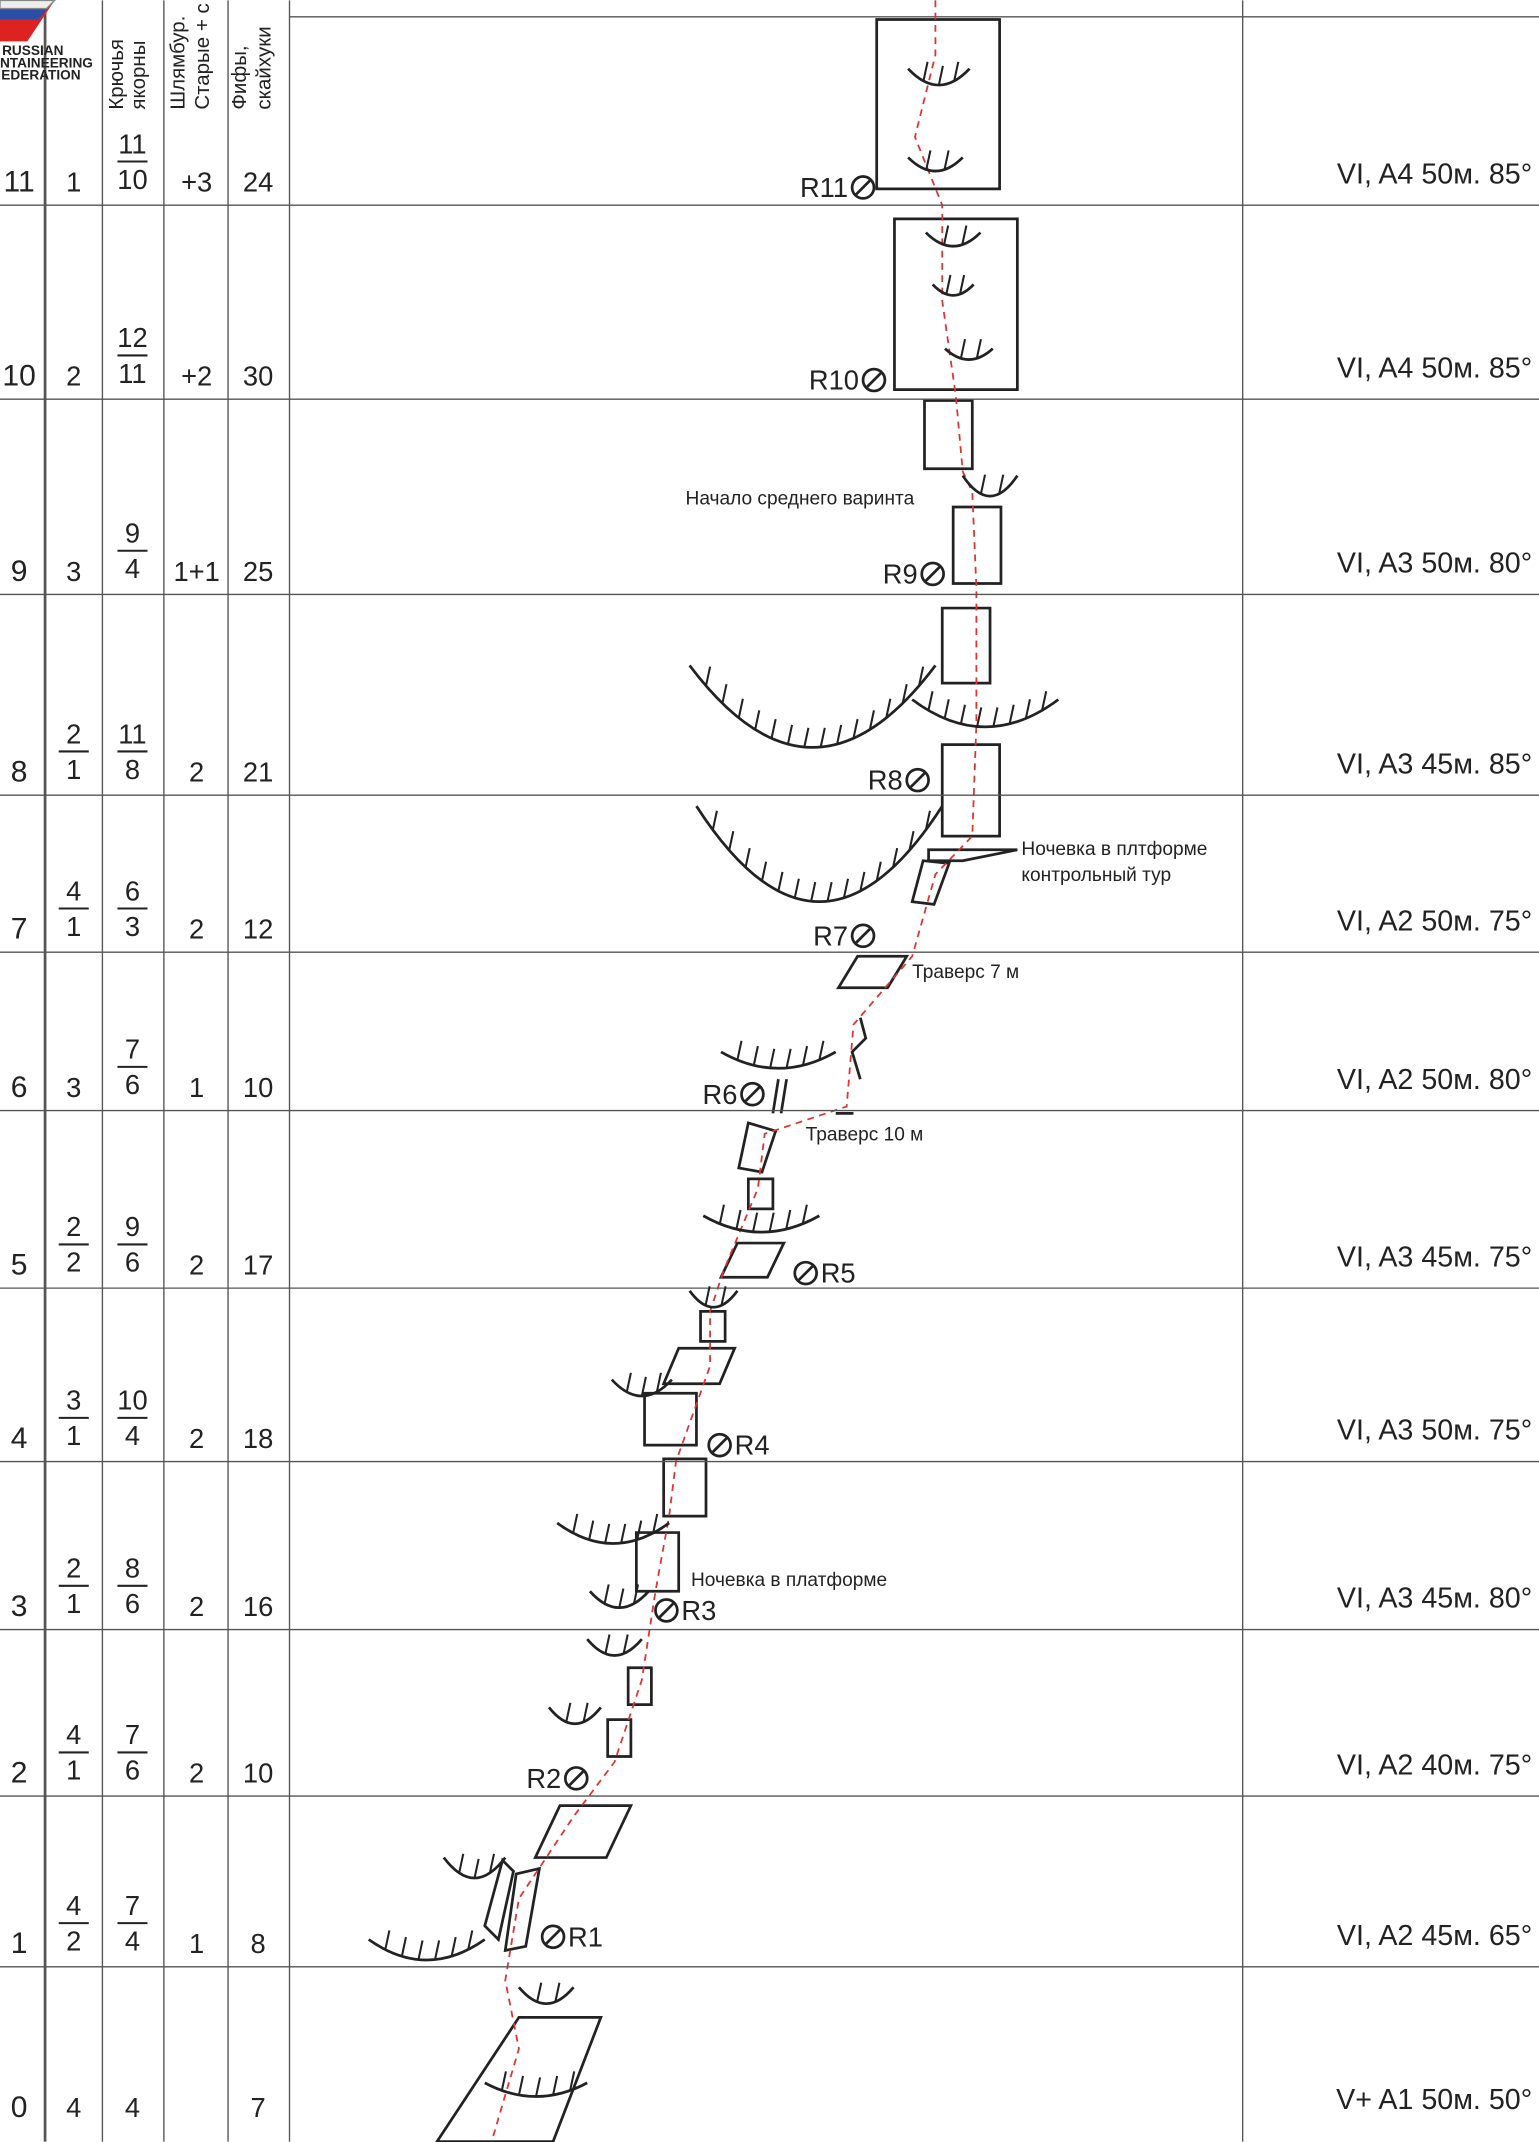 The image size is (1539, 2142). I want to click on annotation: Траверс 10 м, so click(865, 1135).